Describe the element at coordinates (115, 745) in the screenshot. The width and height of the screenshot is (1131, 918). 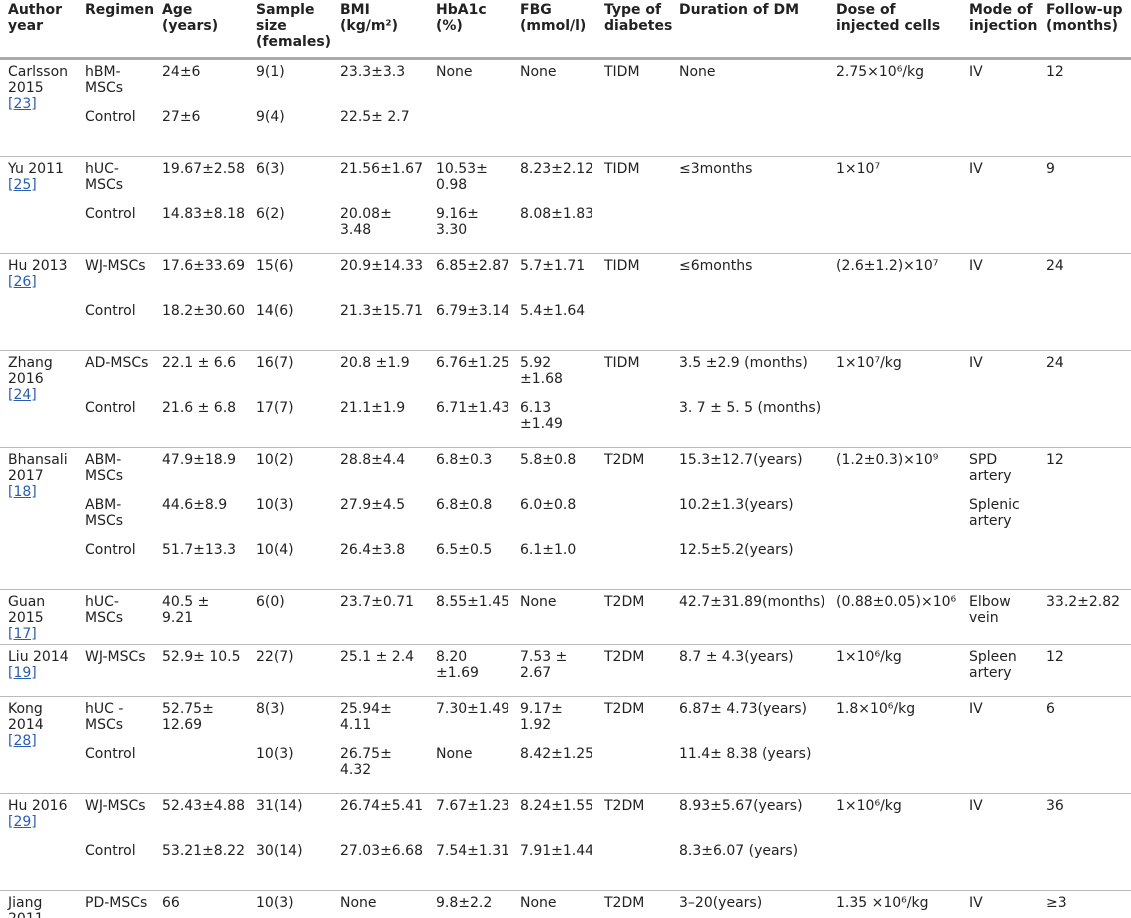
I see `cell: hUC -MSCs Control` at that location.